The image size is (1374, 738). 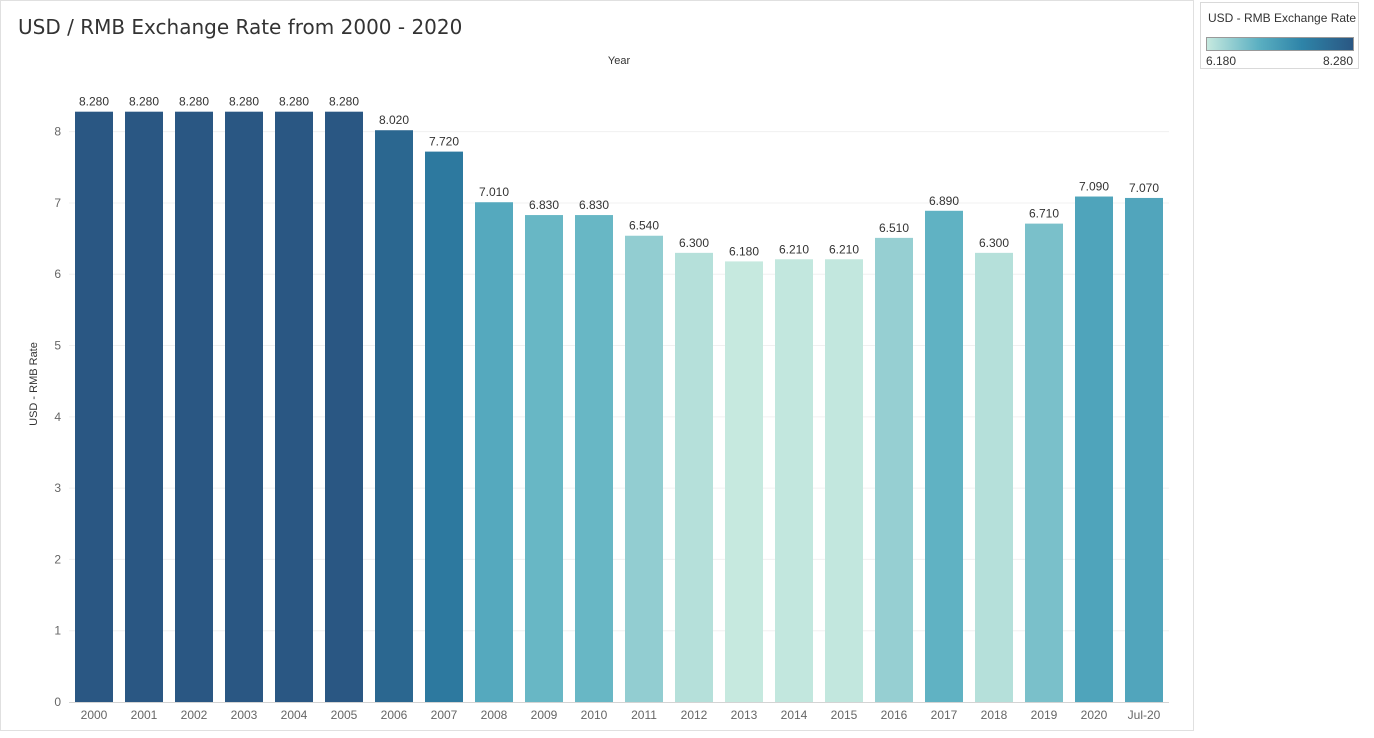 What do you see at coordinates (744, 715) in the screenshot?
I see `x-tick-label: 2013` at bounding box center [744, 715].